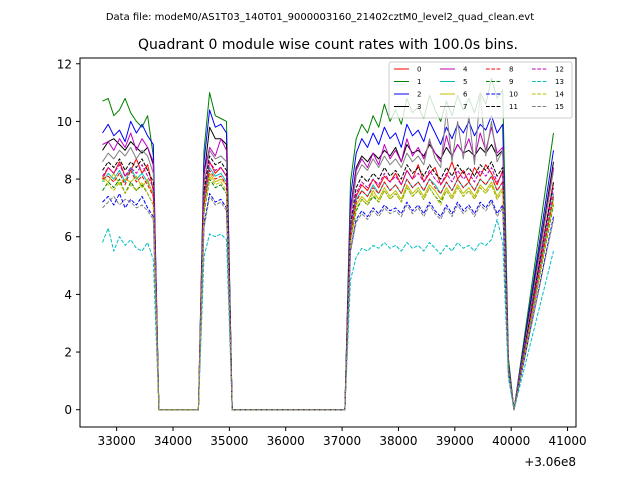 The image size is (640, 480). Describe the element at coordinates (455, 441) in the screenshot. I see `x-tick-label: 39000` at that location.